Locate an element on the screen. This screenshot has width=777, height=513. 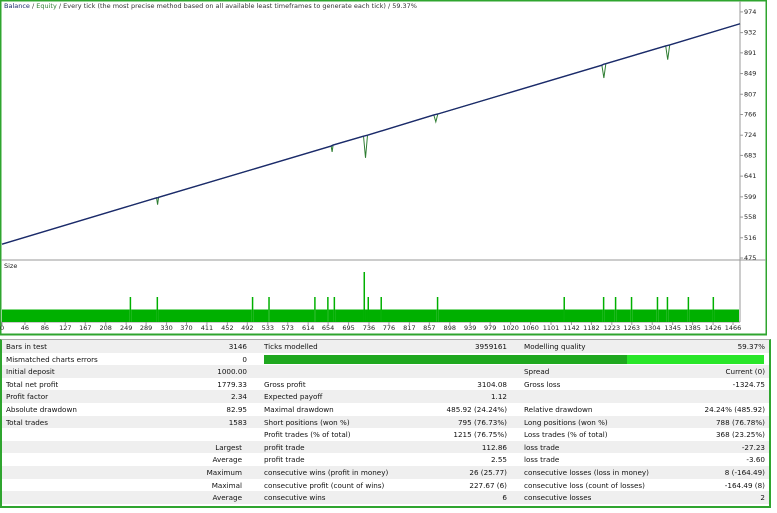
x-tick-label: 289 is located at coordinates (146, 328).